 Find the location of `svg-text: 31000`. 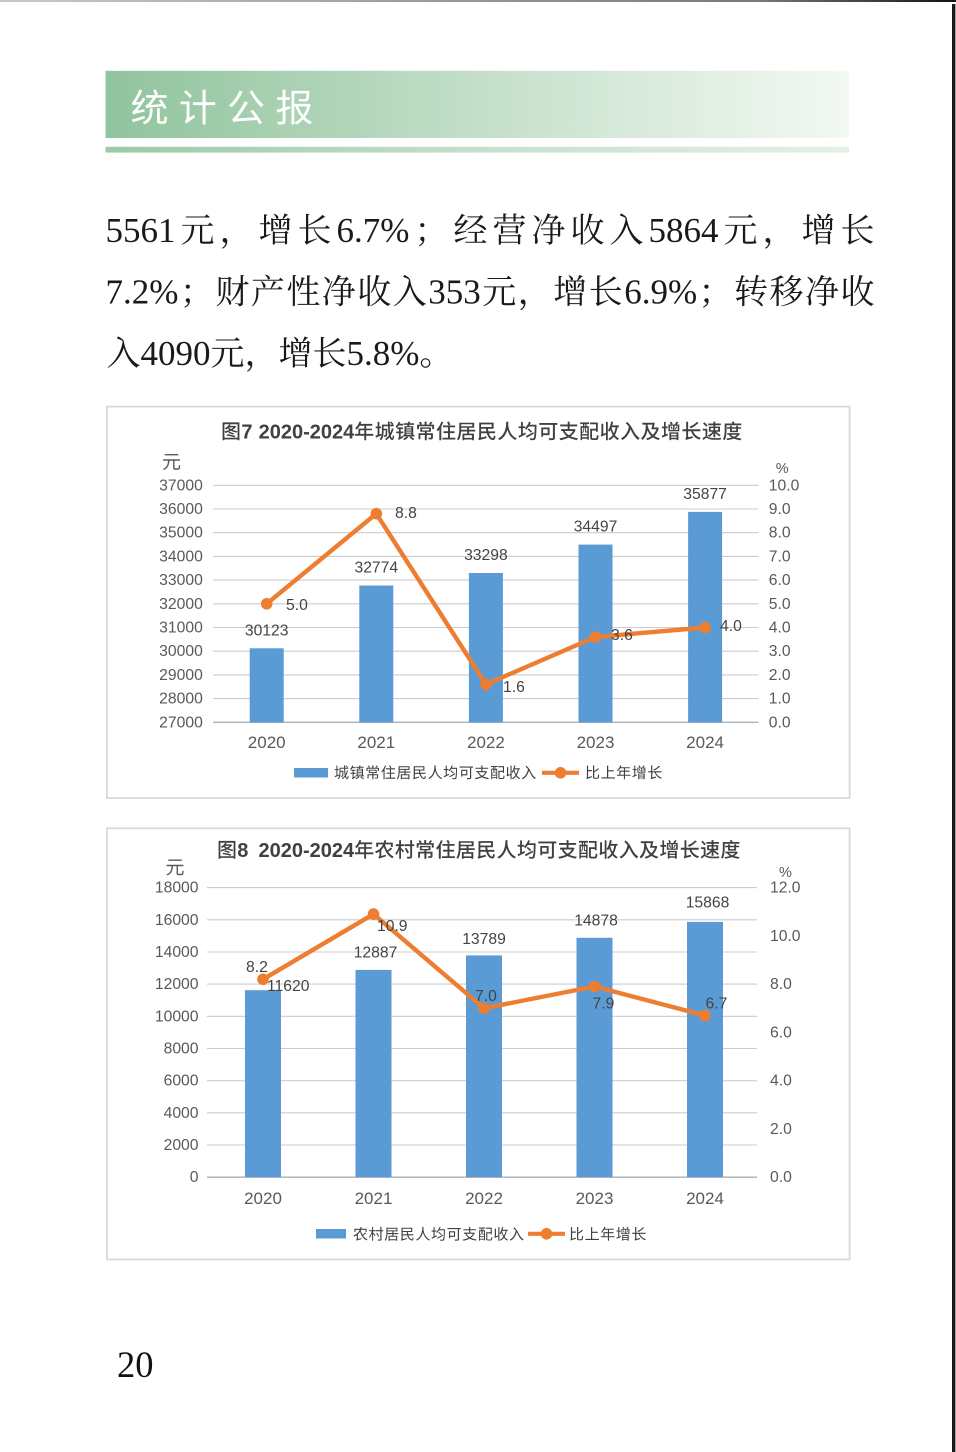

svg-text: 31000 is located at coordinates (181, 628).